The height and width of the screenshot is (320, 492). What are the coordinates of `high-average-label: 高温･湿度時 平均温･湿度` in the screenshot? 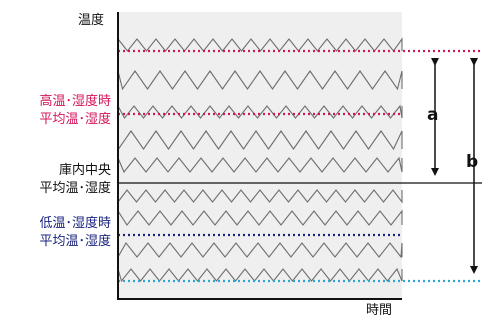 It's located at (60, 111).